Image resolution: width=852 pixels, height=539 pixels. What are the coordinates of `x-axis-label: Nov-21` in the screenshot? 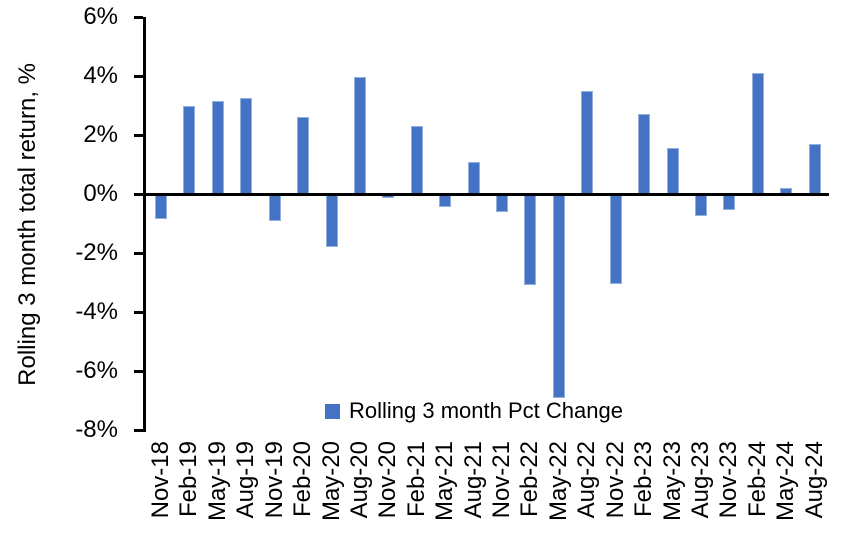 It's located at (502, 489).